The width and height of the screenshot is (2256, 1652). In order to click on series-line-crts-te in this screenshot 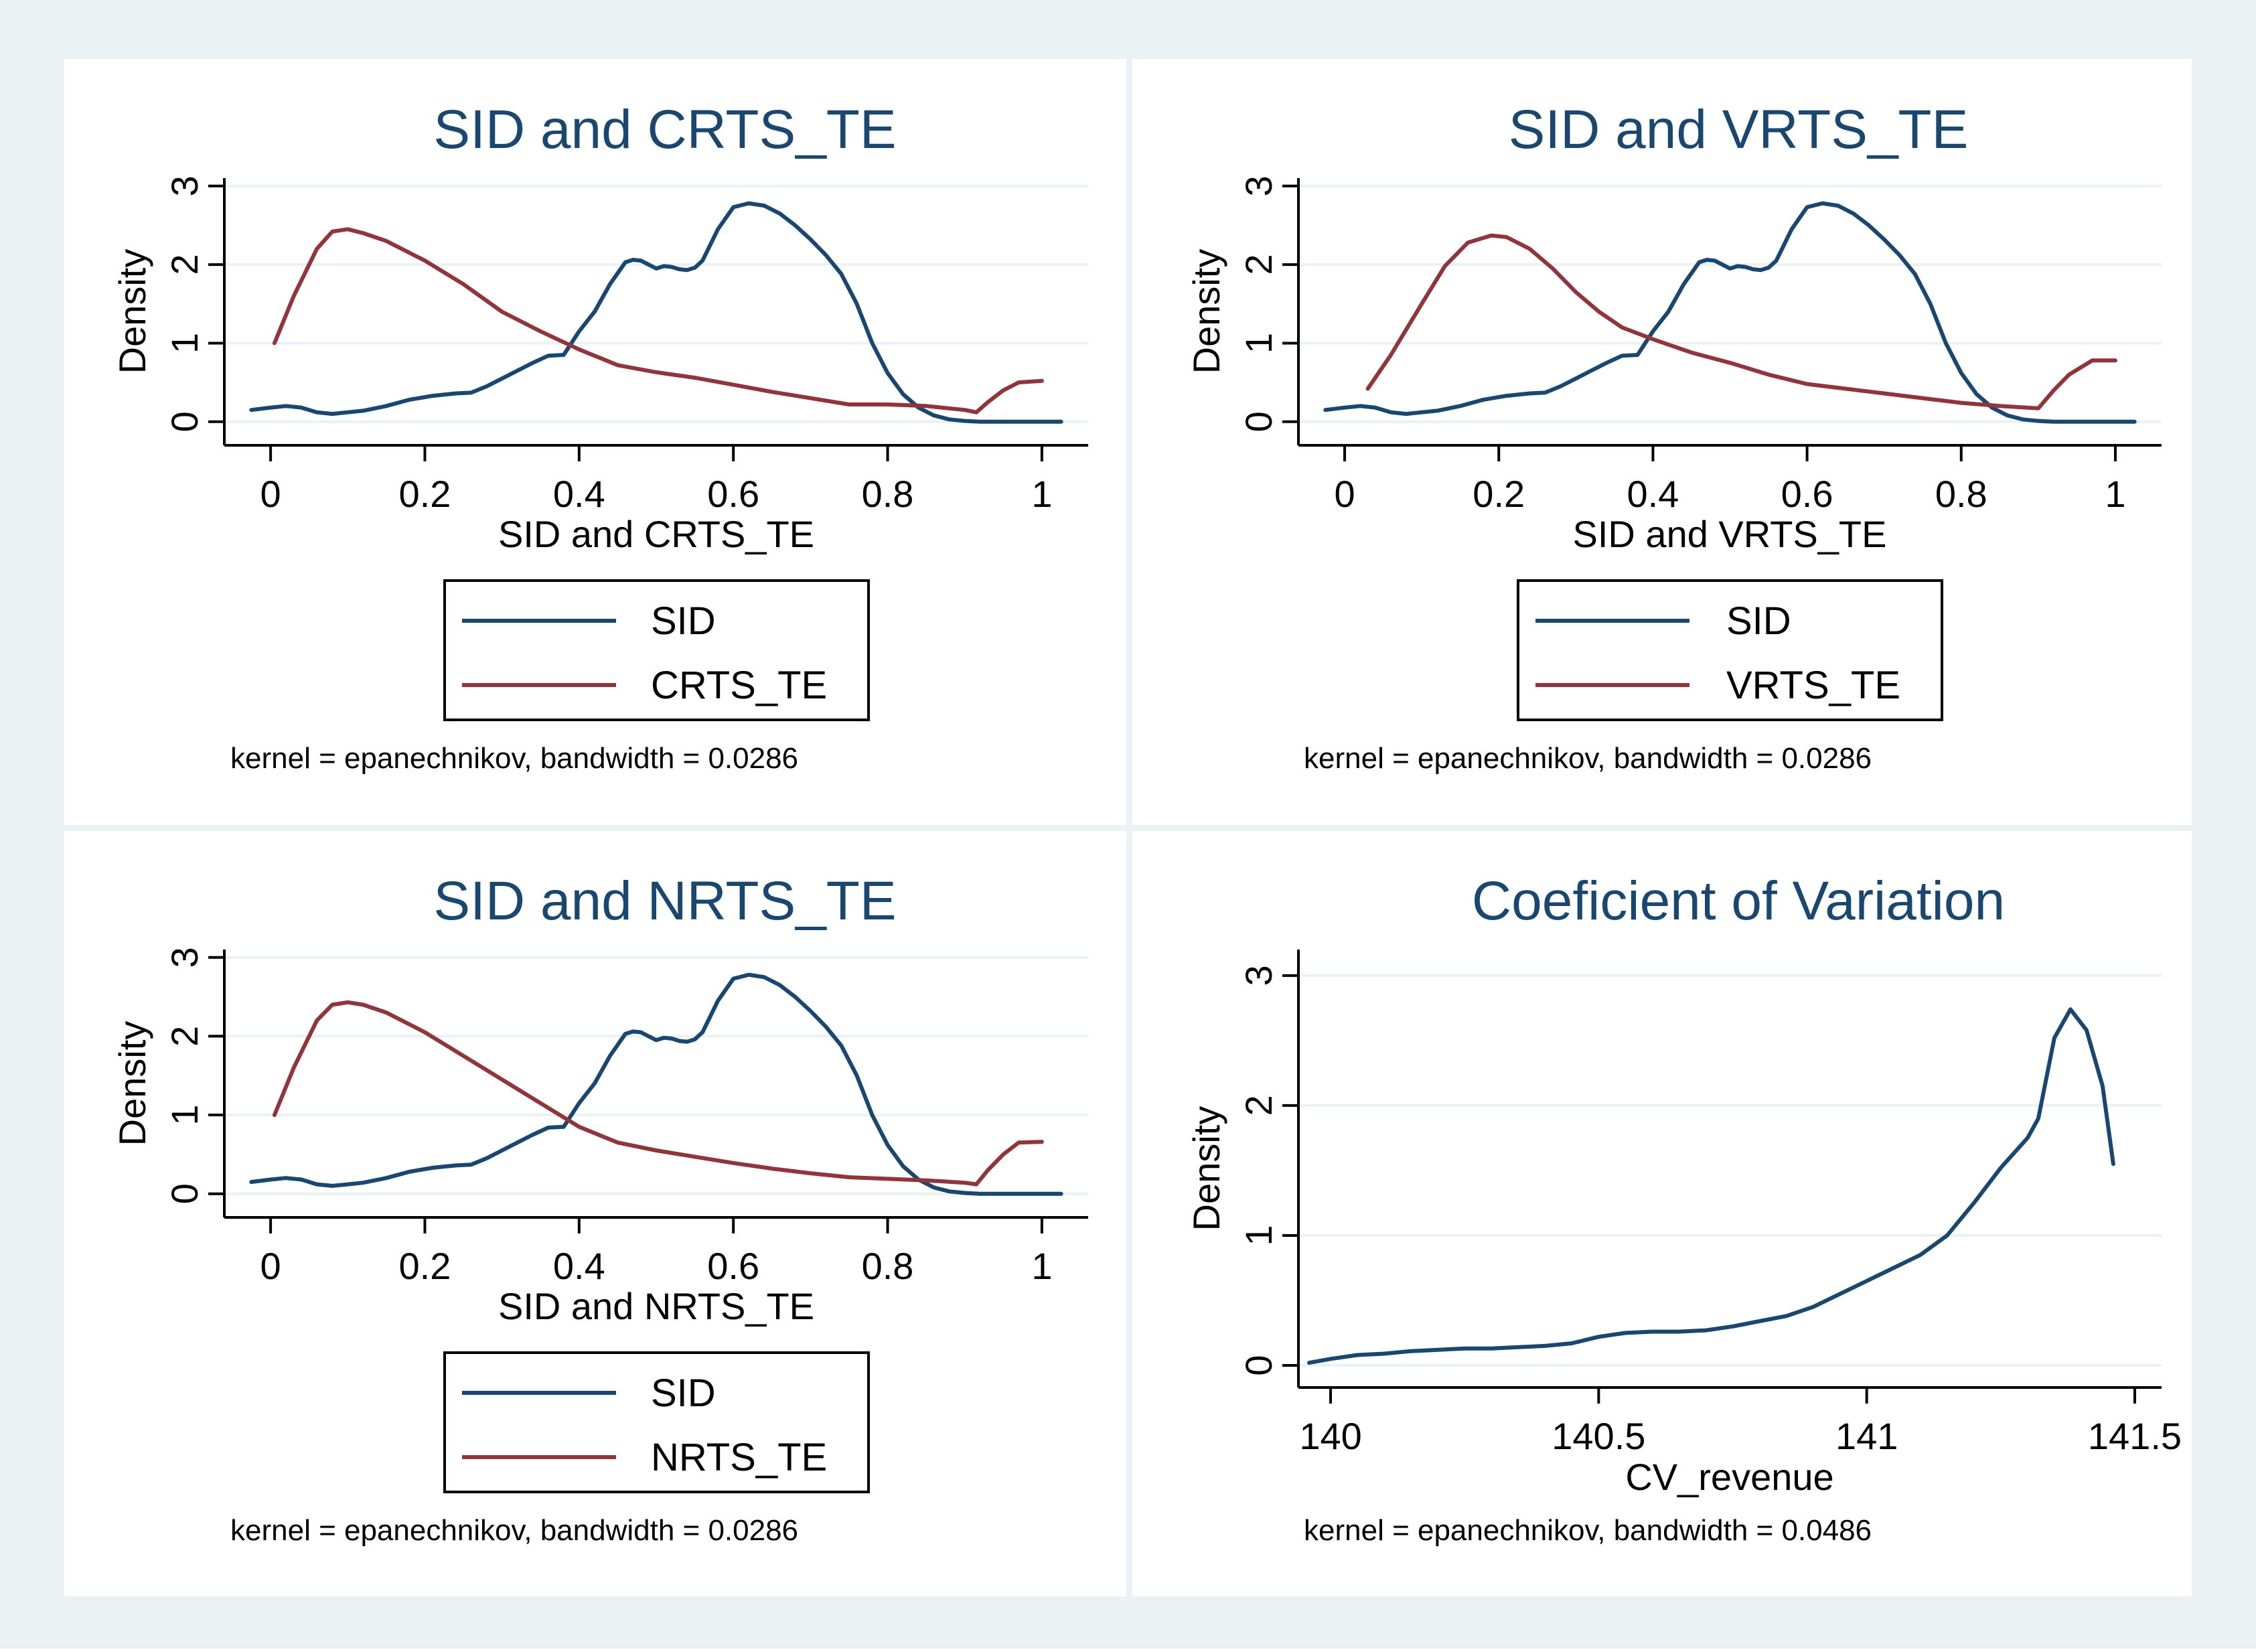, I will do `click(658, 321)`.